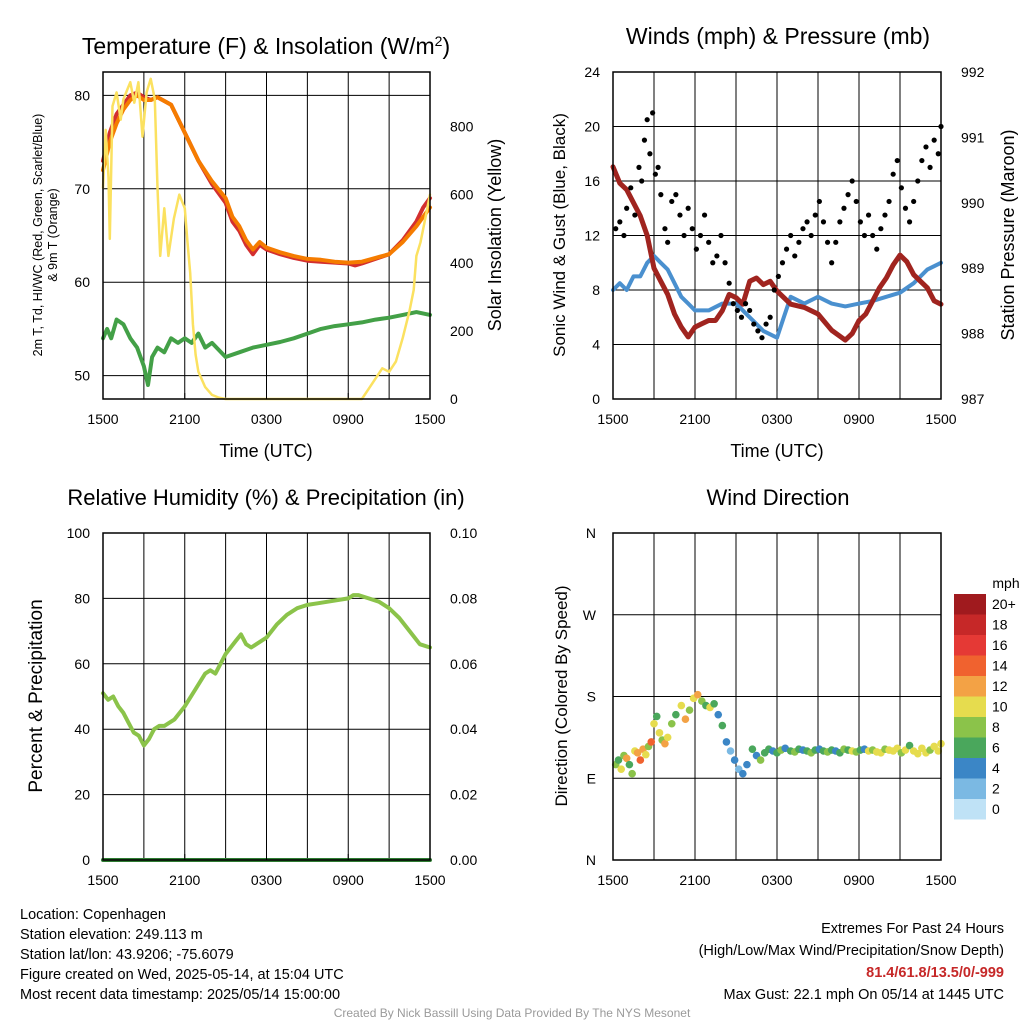 The height and width of the screenshot is (1024, 1024). What do you see at coordinates (266, 880) in the screenshot?
I see `x-tick-label: 0300` at bounding box center [266, 880].